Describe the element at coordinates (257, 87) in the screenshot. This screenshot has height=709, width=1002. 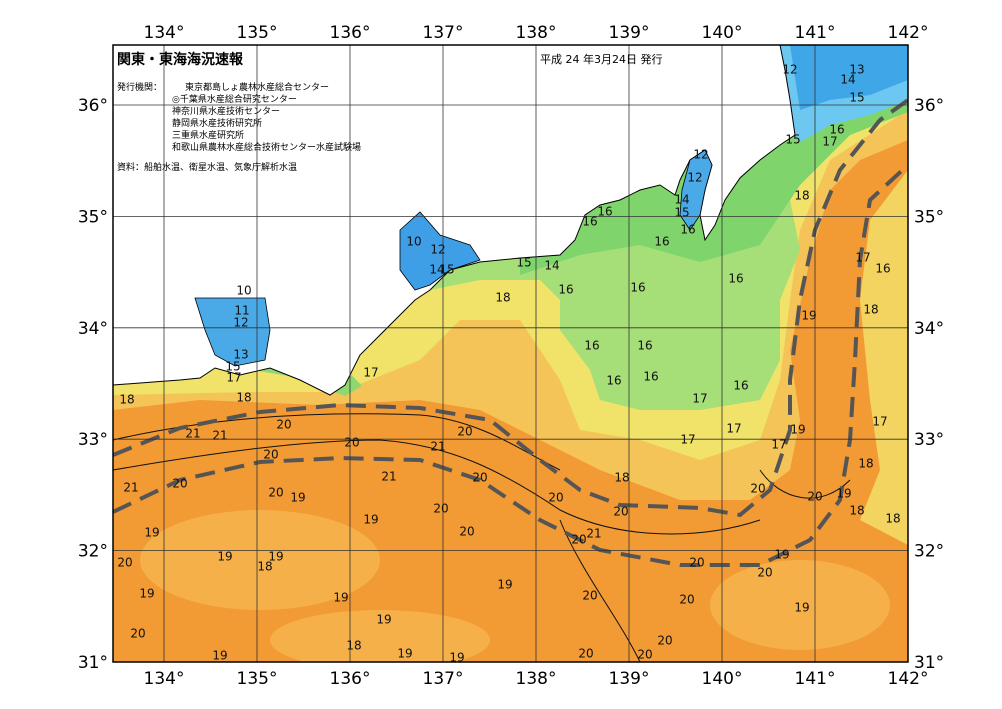
I see `issuer: 東京都島しょ農林水産総合センター` at that location.